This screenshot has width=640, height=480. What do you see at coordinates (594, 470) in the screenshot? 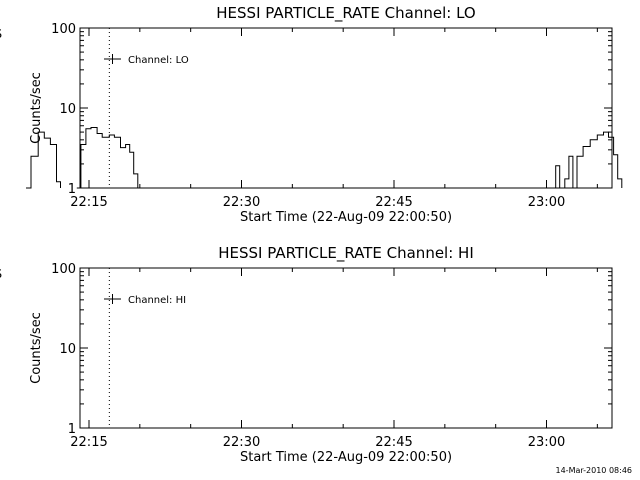
I see `timestamp: 14-Mar-2010 08:46` at bounding box center [594, 470].